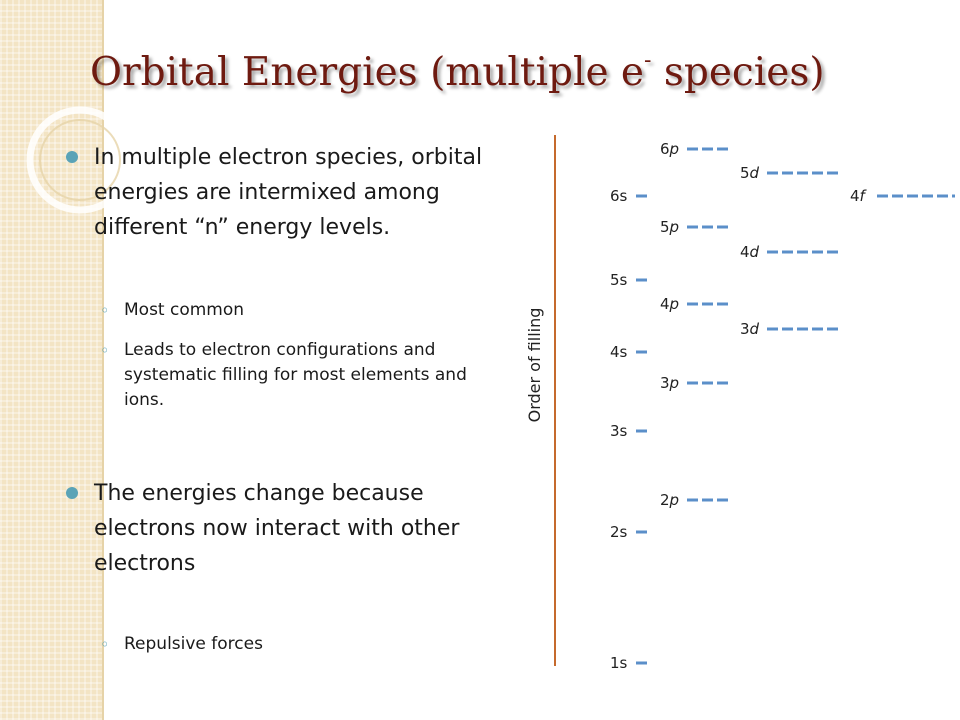  I want to click on orbital-label-2s: 2s, so click(619, 532).